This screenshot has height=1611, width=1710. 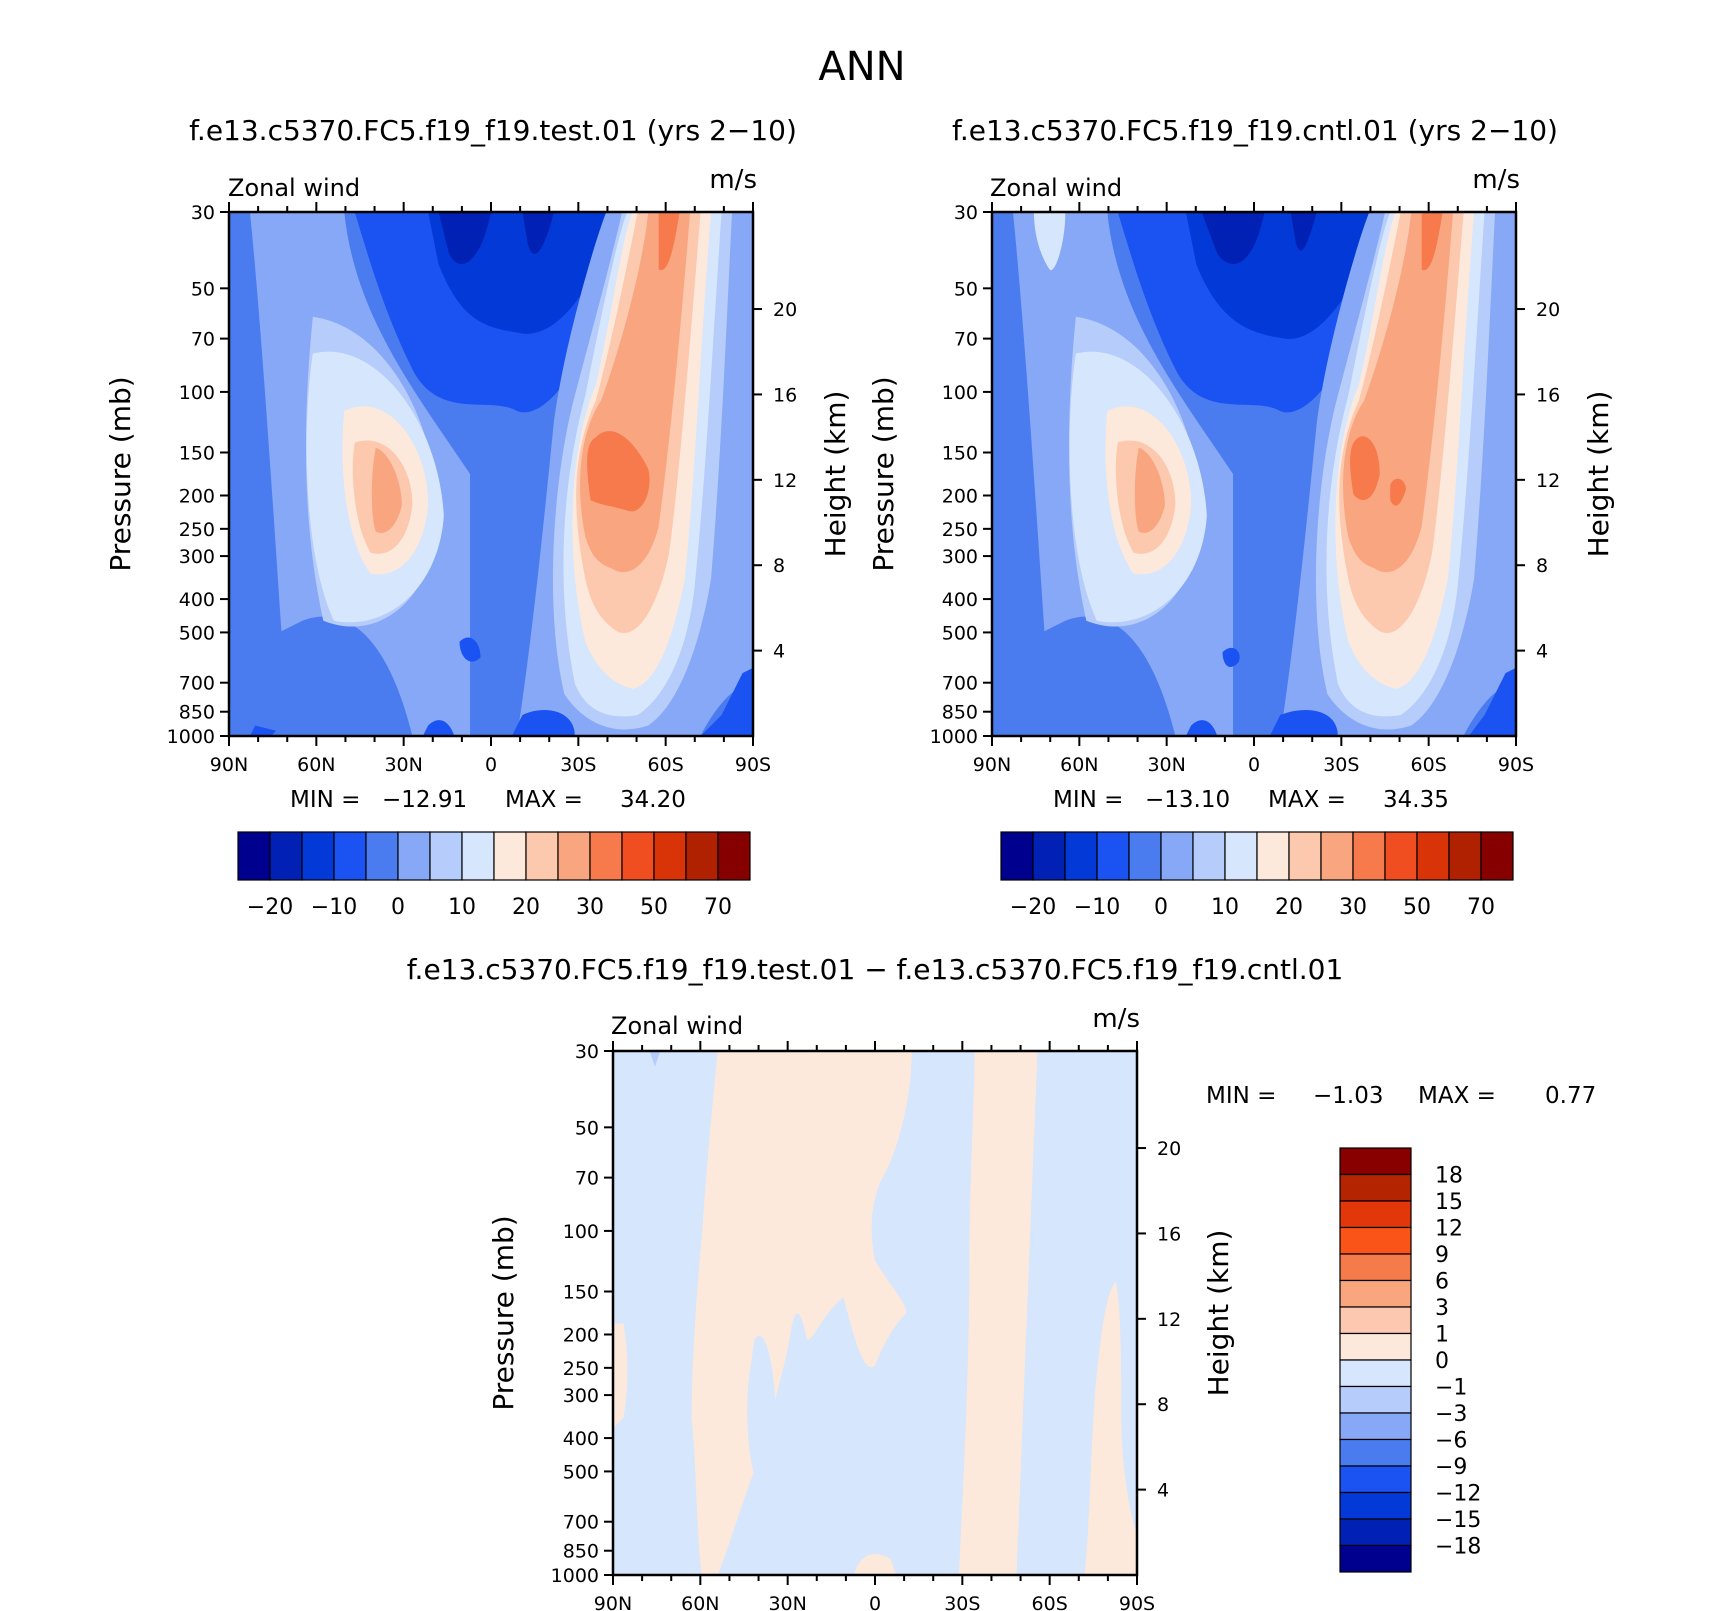 I want to click on colorbar-label: −6, so click(x=1451, y=1441).